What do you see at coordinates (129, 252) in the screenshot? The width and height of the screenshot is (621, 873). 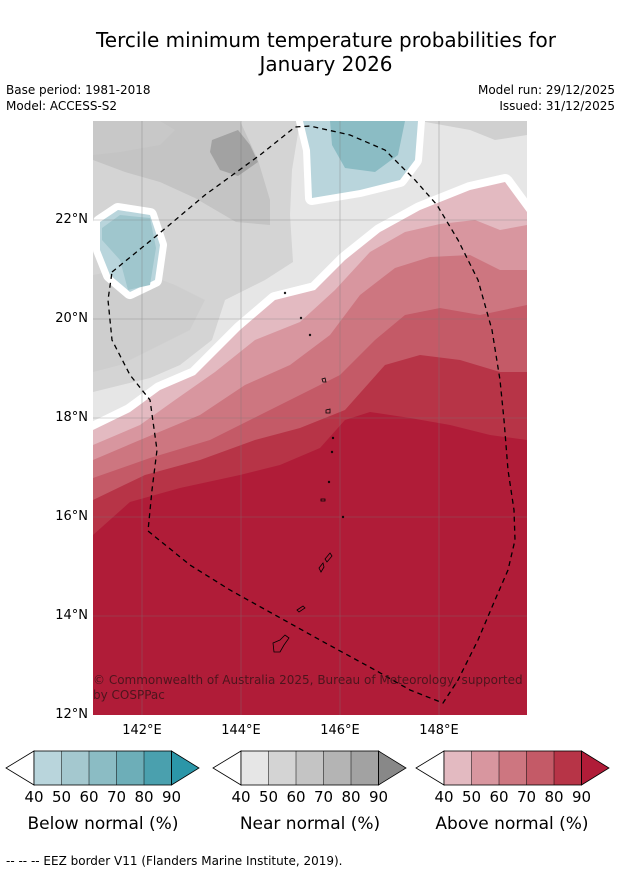 I see `below-normal-50-left` at bounding box center [129, 252].